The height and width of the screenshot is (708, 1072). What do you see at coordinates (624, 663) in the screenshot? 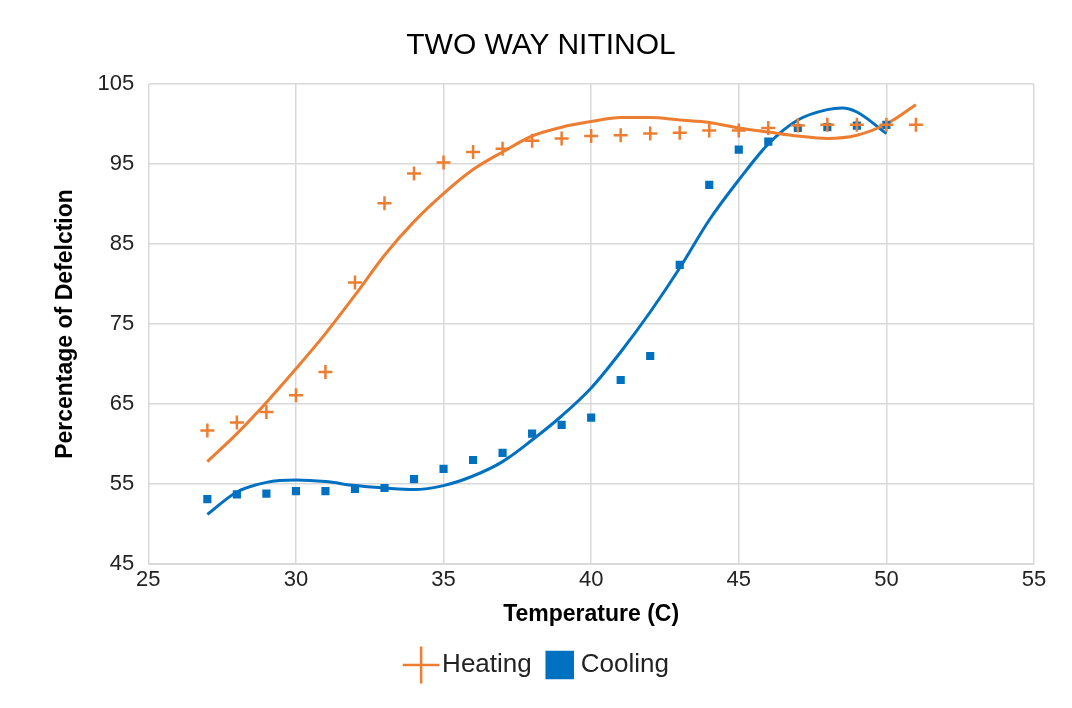
I see `legend-label: Cooling` at bounding box center [624, 663].